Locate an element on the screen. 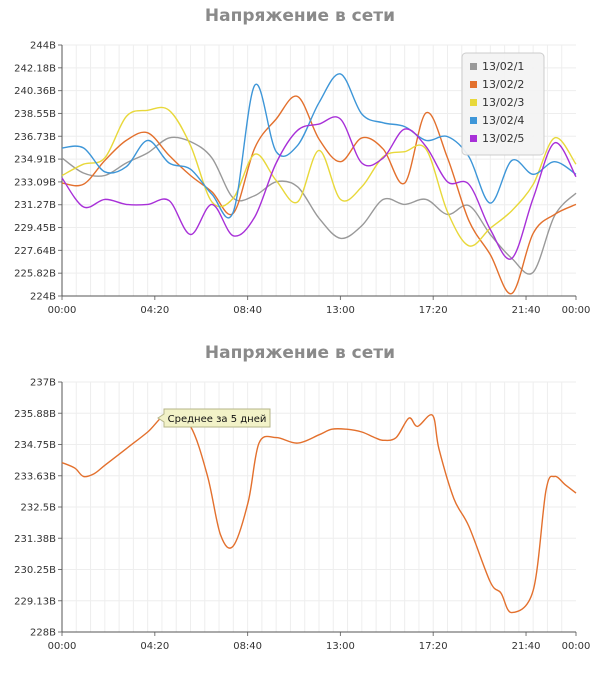 The height and width of the screenshot is (675, 600). y-tick-label: 225.82В is located at coordinates (35, 274).